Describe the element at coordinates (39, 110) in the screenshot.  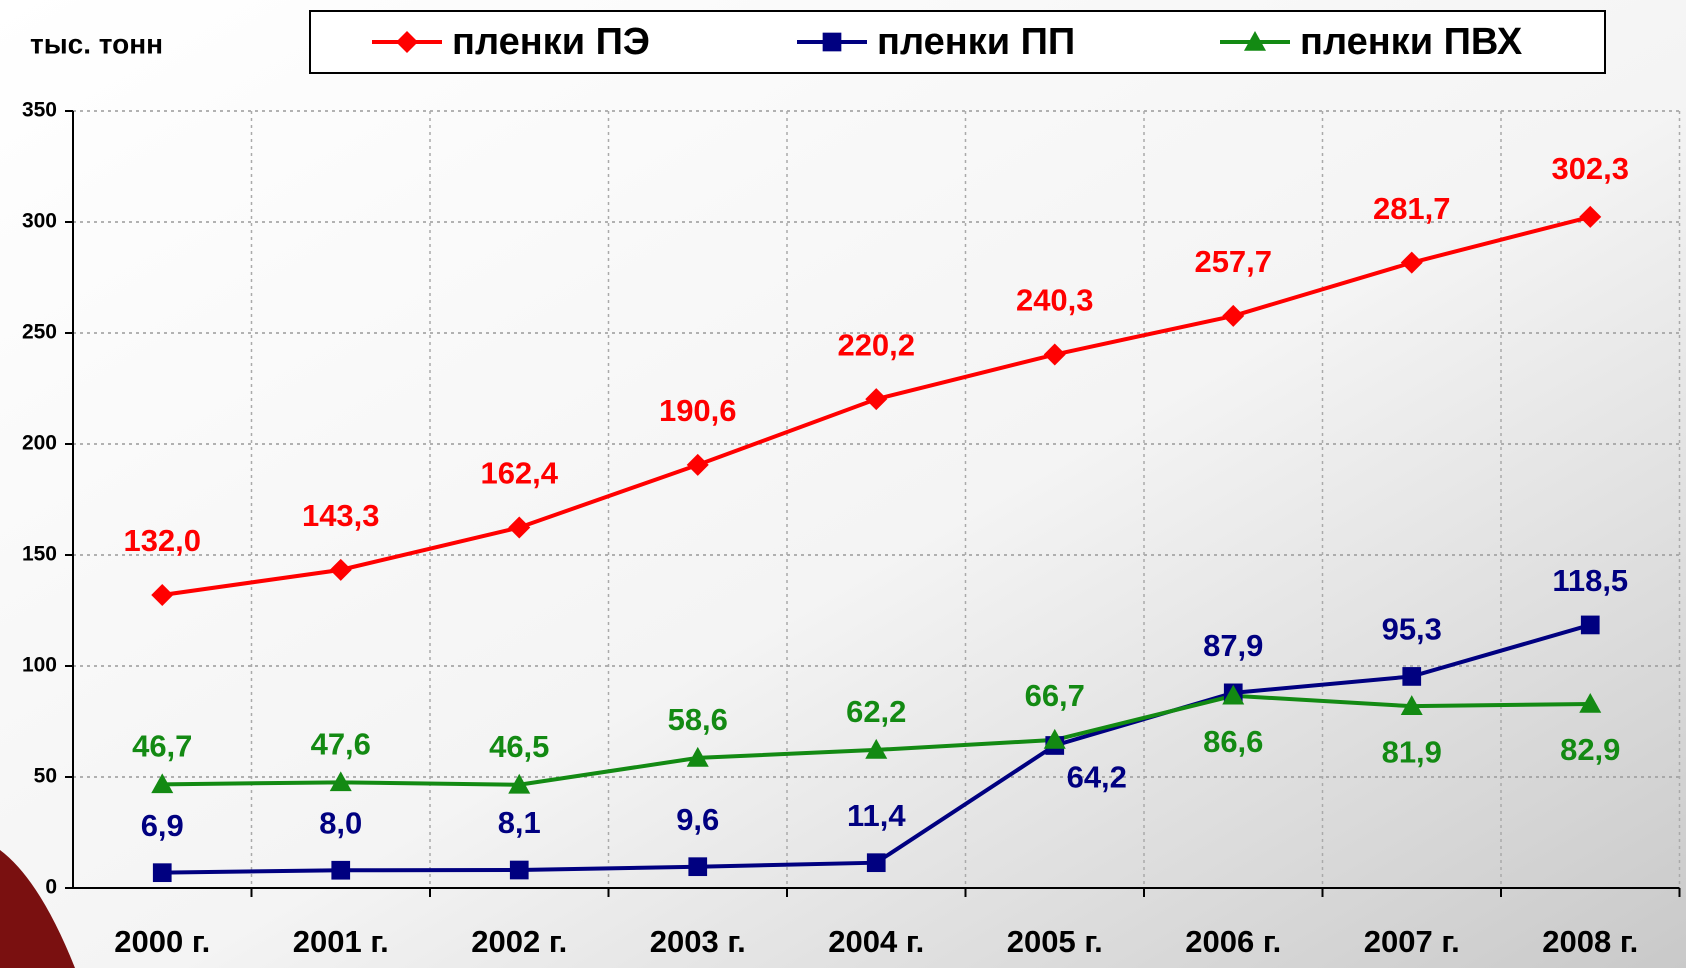
I see `y-tick-label: 350` at that location.